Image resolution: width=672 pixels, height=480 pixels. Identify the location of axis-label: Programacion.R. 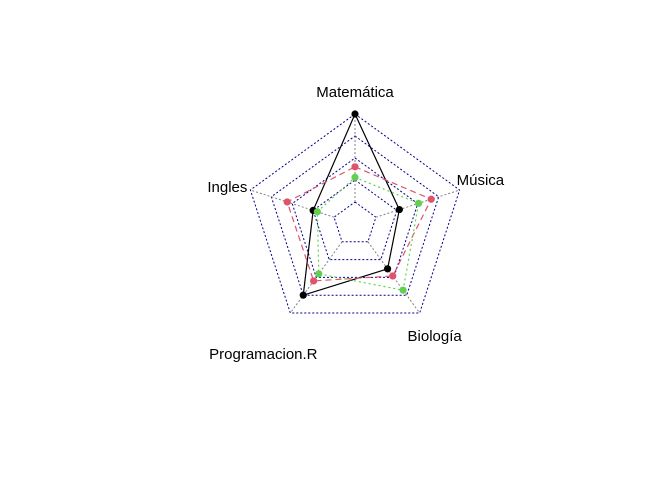
(263, 354).